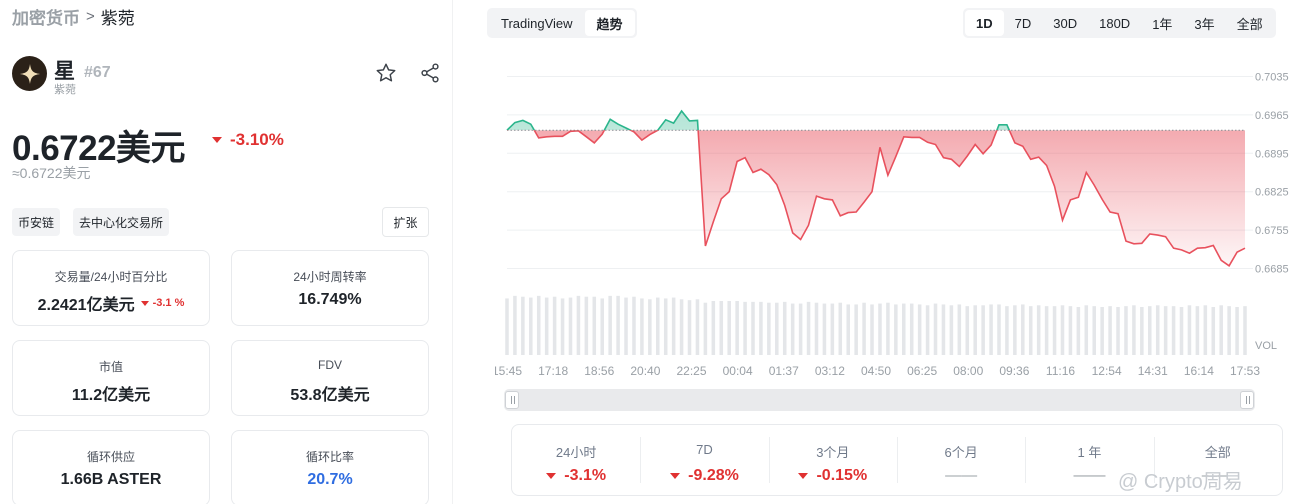  I want to click on breadcrumb-crypto-link: 加密货币, so click(46, 18).